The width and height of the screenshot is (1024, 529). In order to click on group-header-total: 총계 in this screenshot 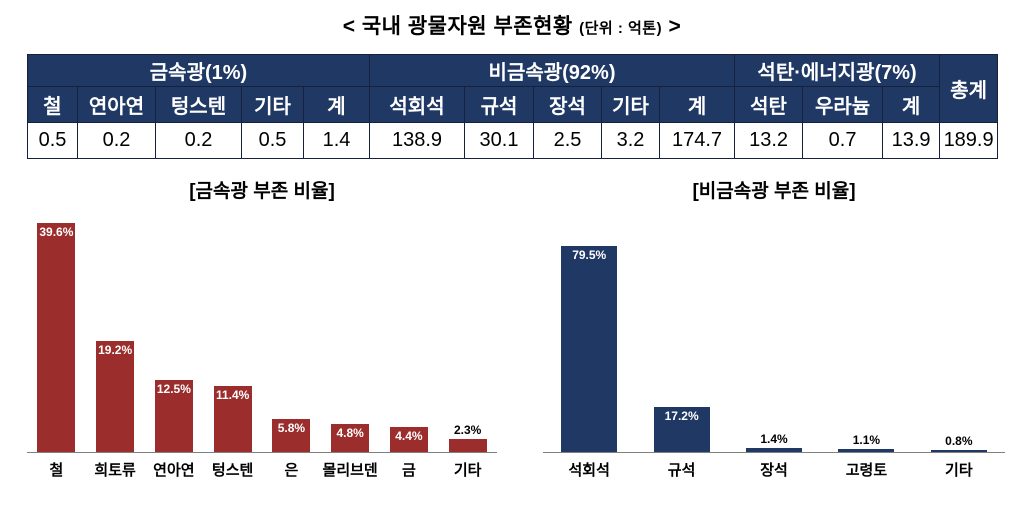, I will do `click(969, 88)`.